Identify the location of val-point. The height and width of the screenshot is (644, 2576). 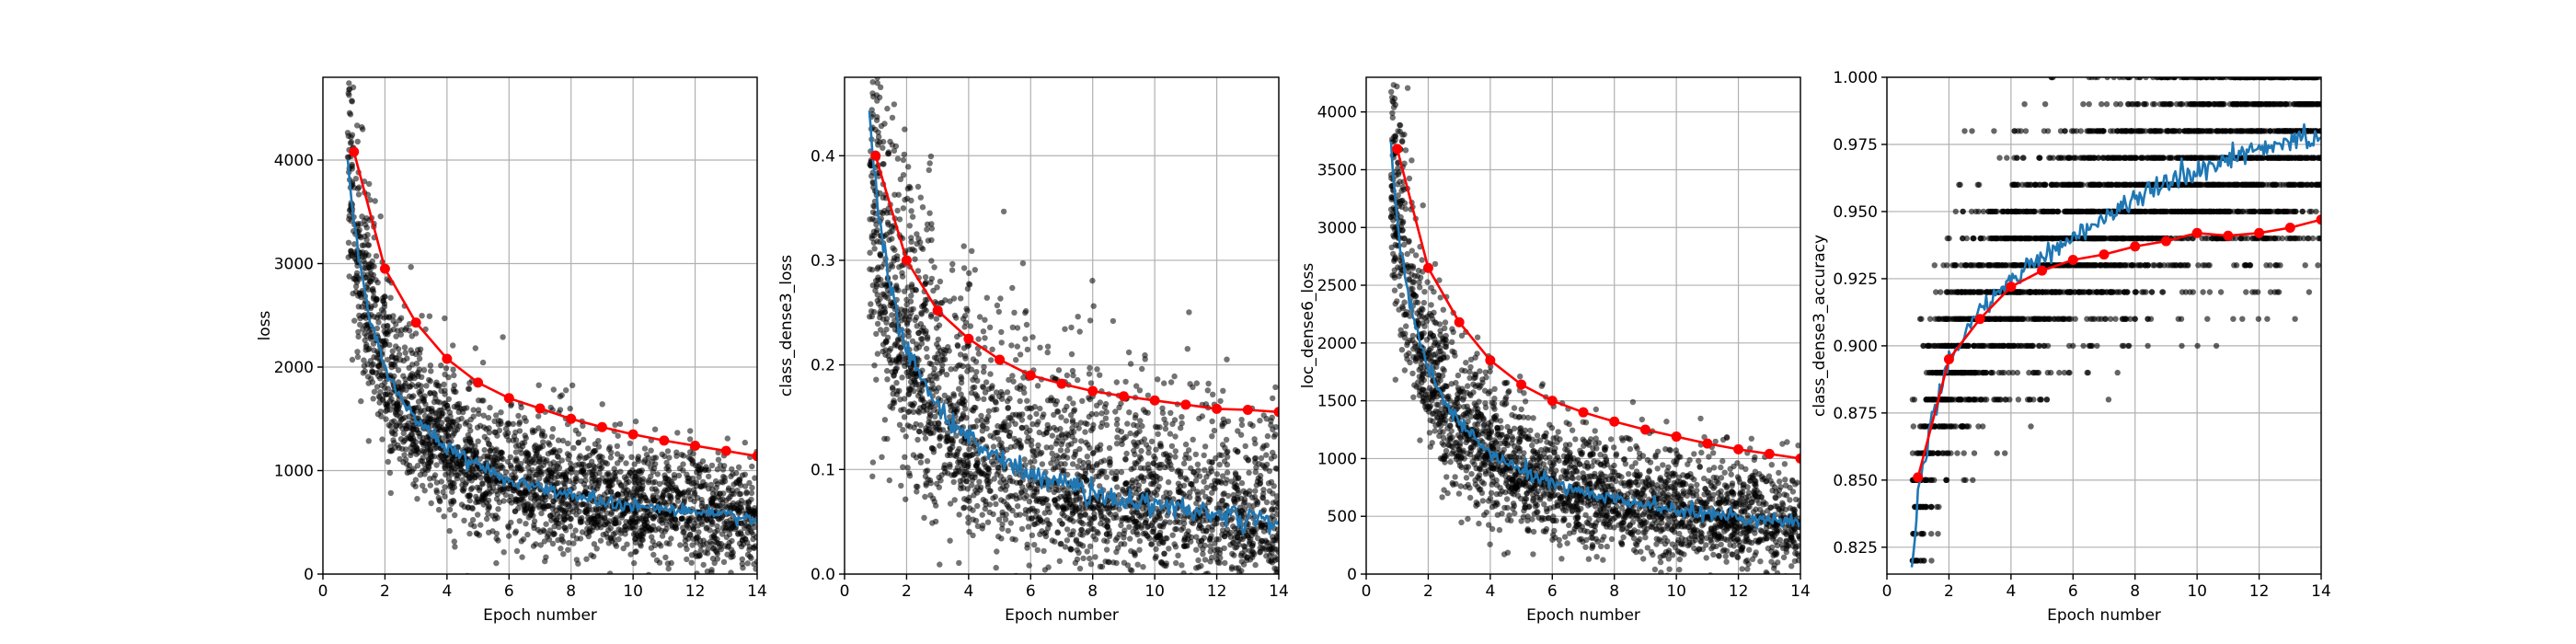
(754, 456).